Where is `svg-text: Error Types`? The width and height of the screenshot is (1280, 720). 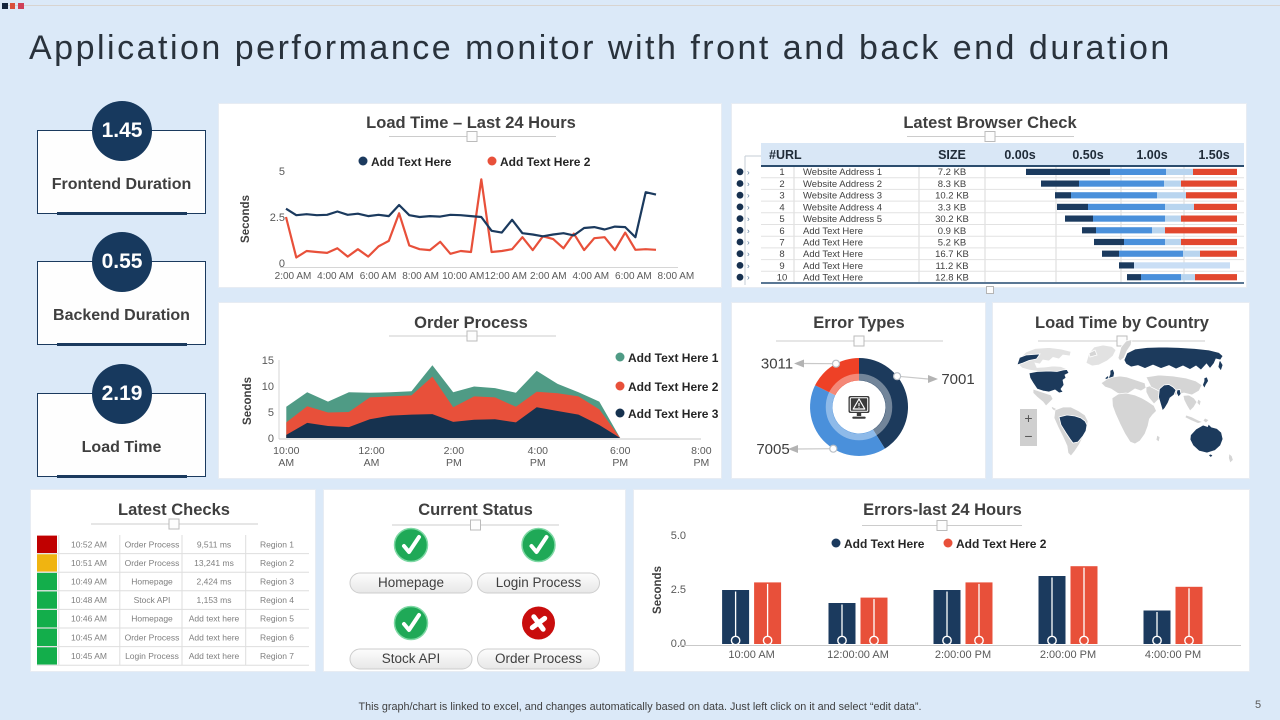
svg-text: Error Types is located at coordinates (858, 323).